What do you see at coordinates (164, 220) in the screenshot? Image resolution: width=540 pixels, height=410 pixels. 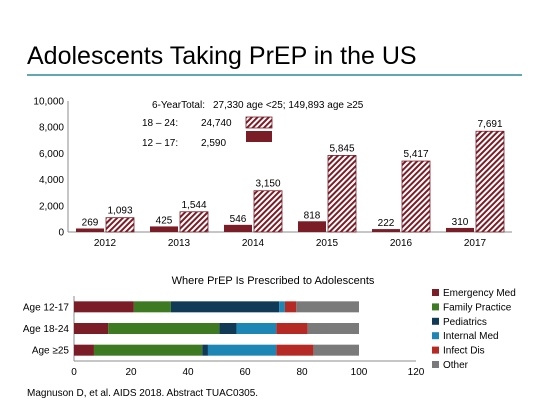 I see `bar-value-label: 425` at bounding box center [164, 220].